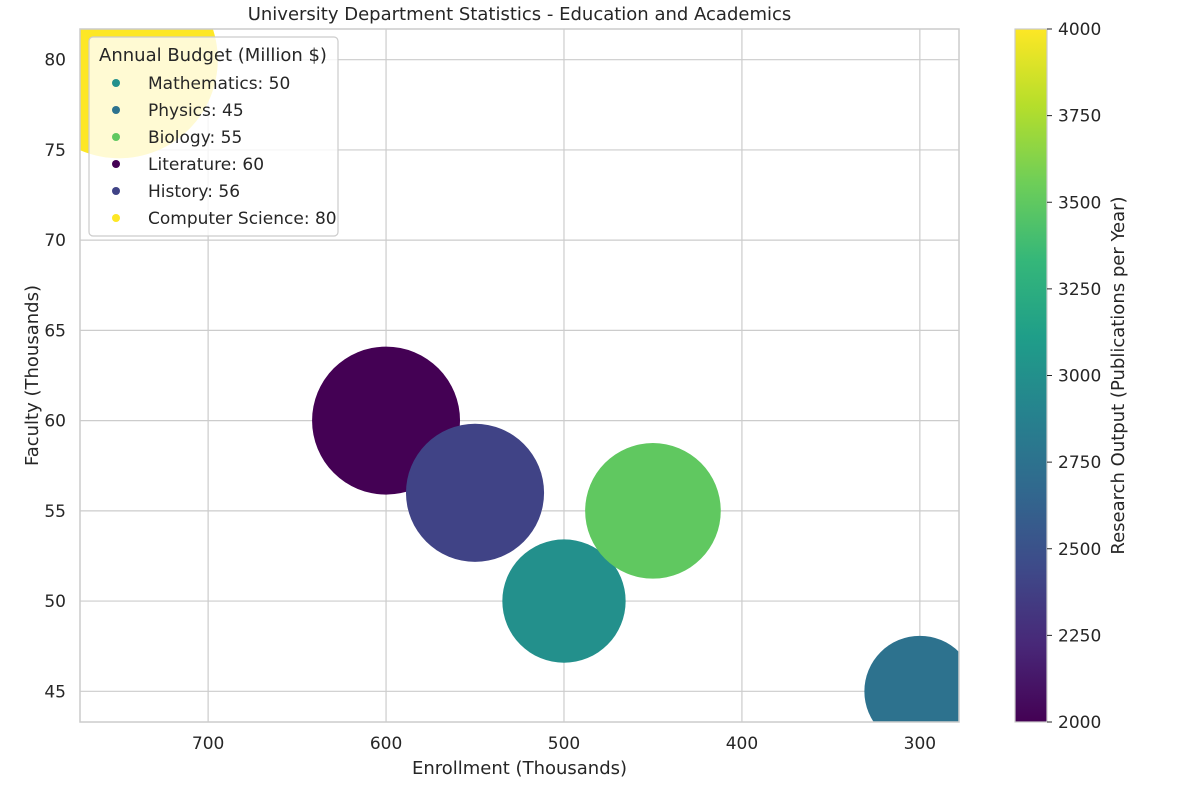 The image size is (1200, 804). I want to click on legend-entry-label: Computer Science: 80, so click(242, 219).